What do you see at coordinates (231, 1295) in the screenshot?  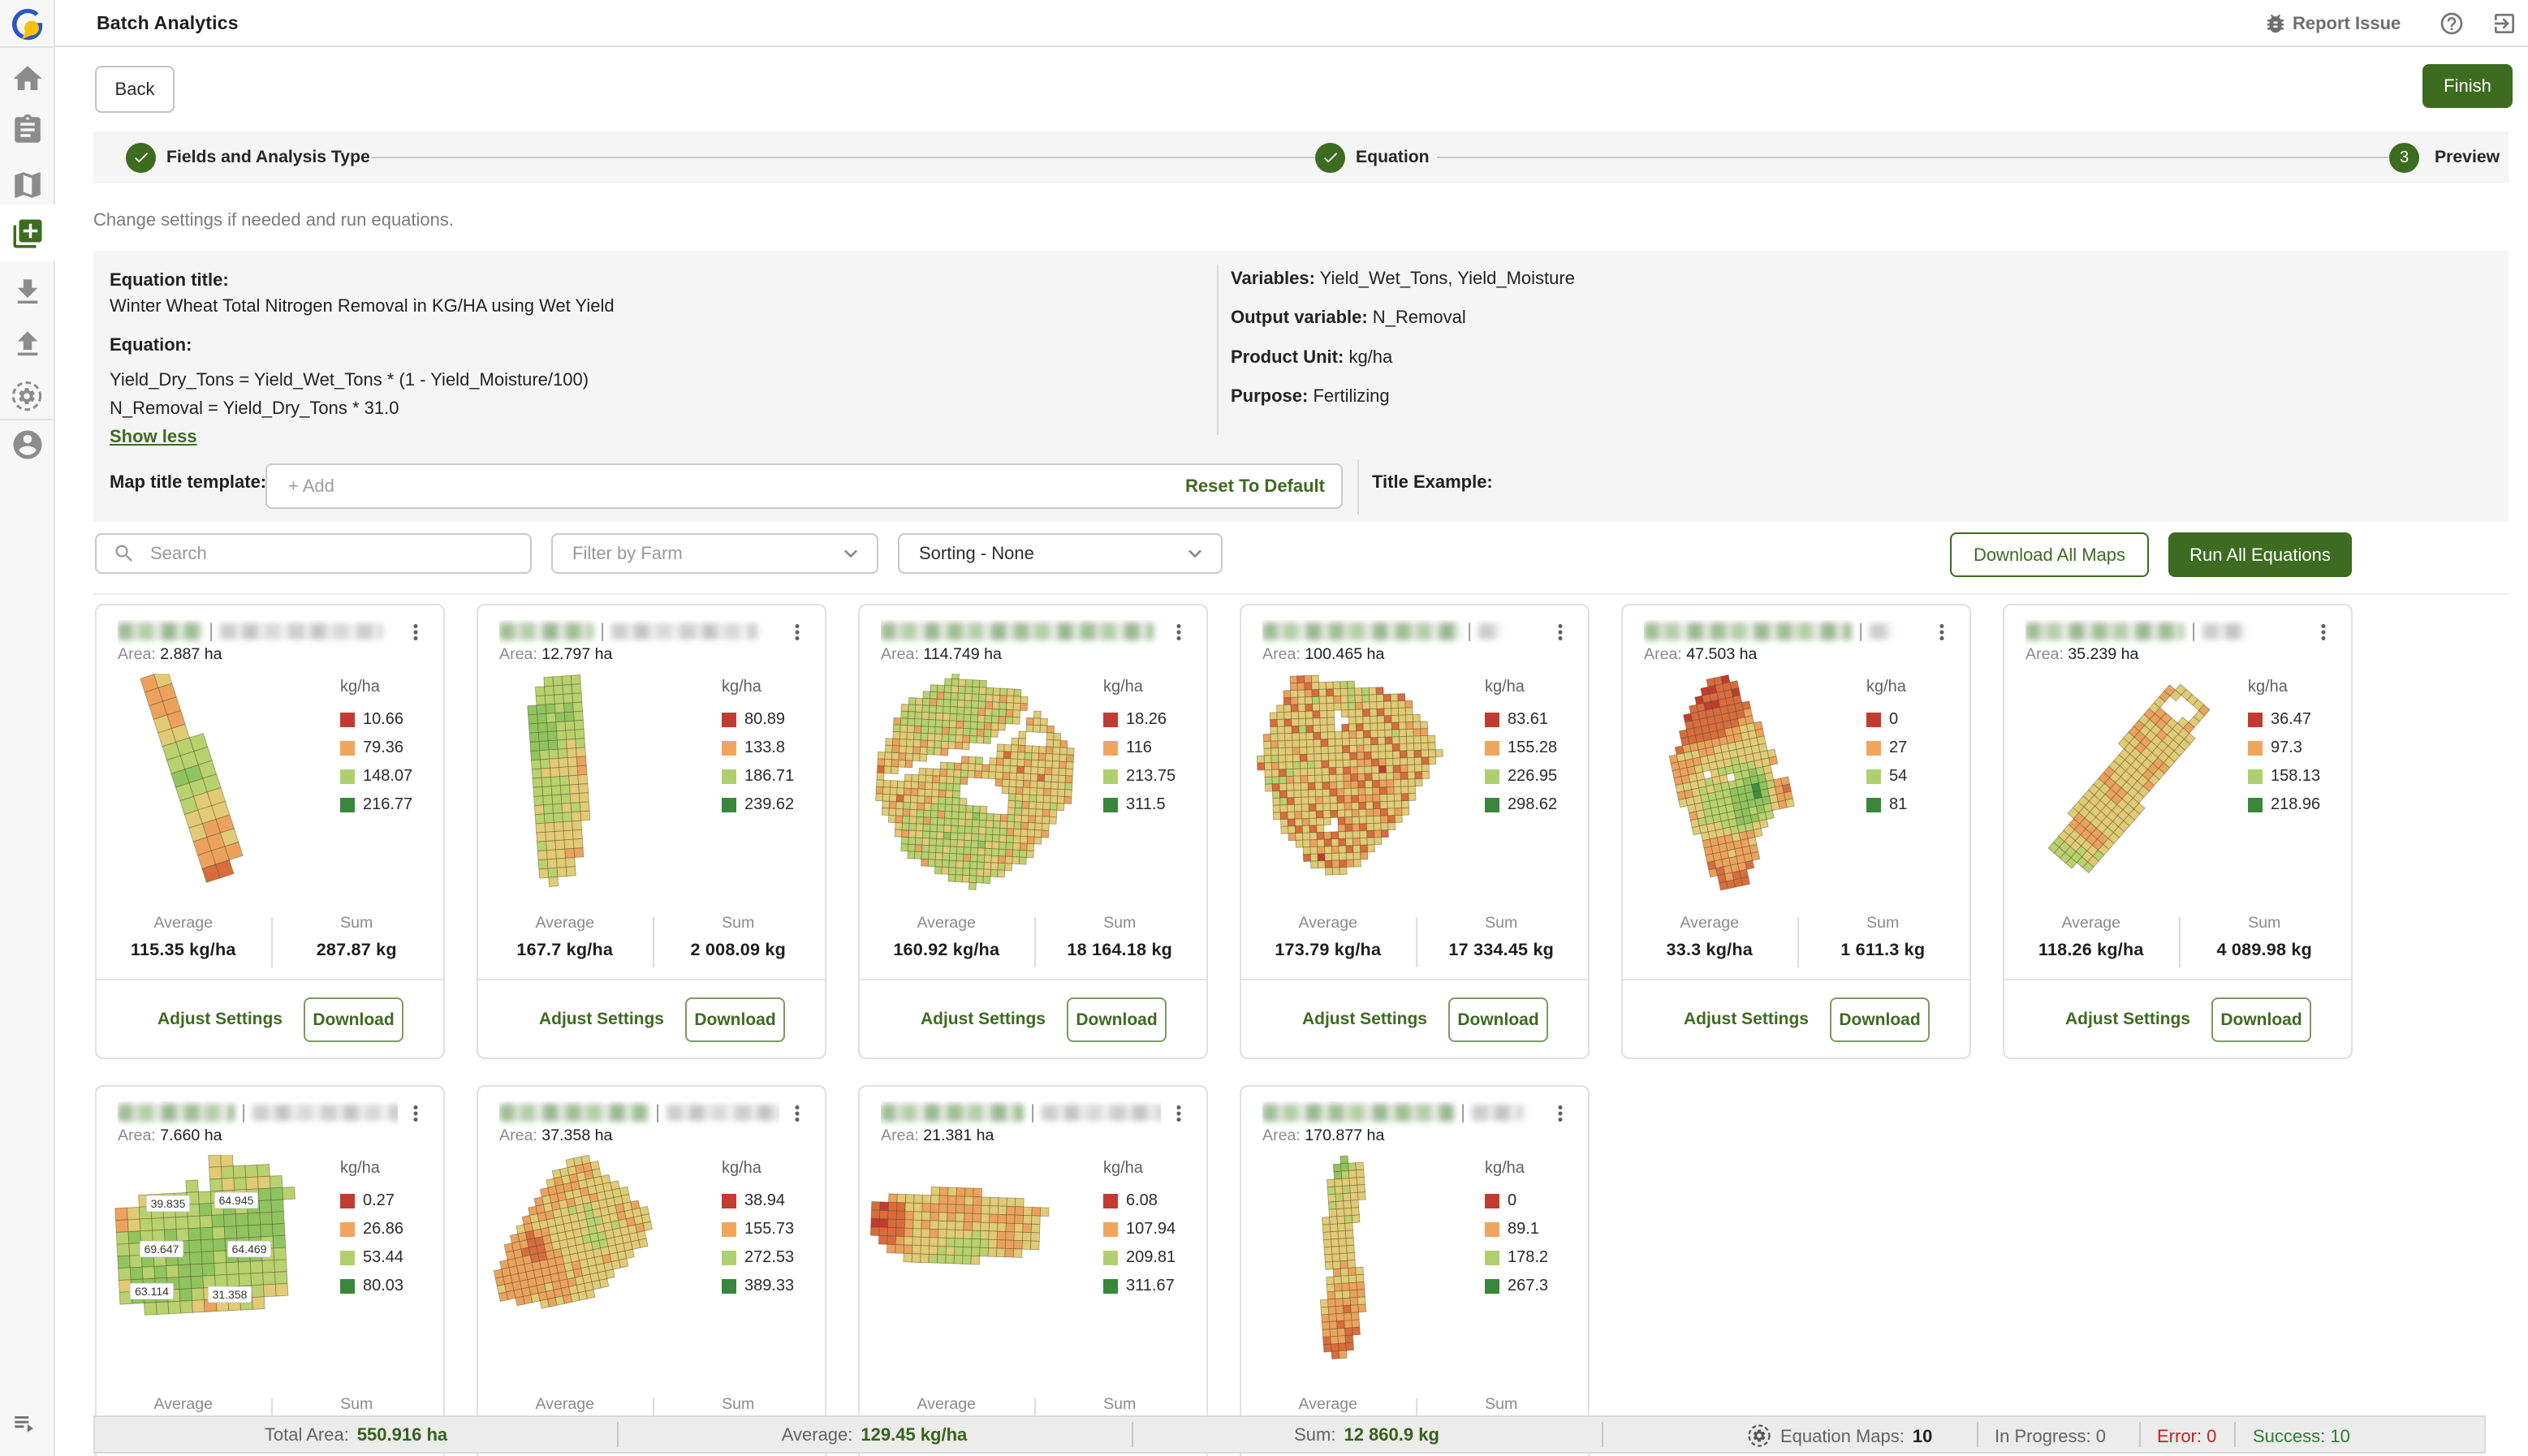 I see `svg-text: 31.358` at bounding box center [231, 1295].